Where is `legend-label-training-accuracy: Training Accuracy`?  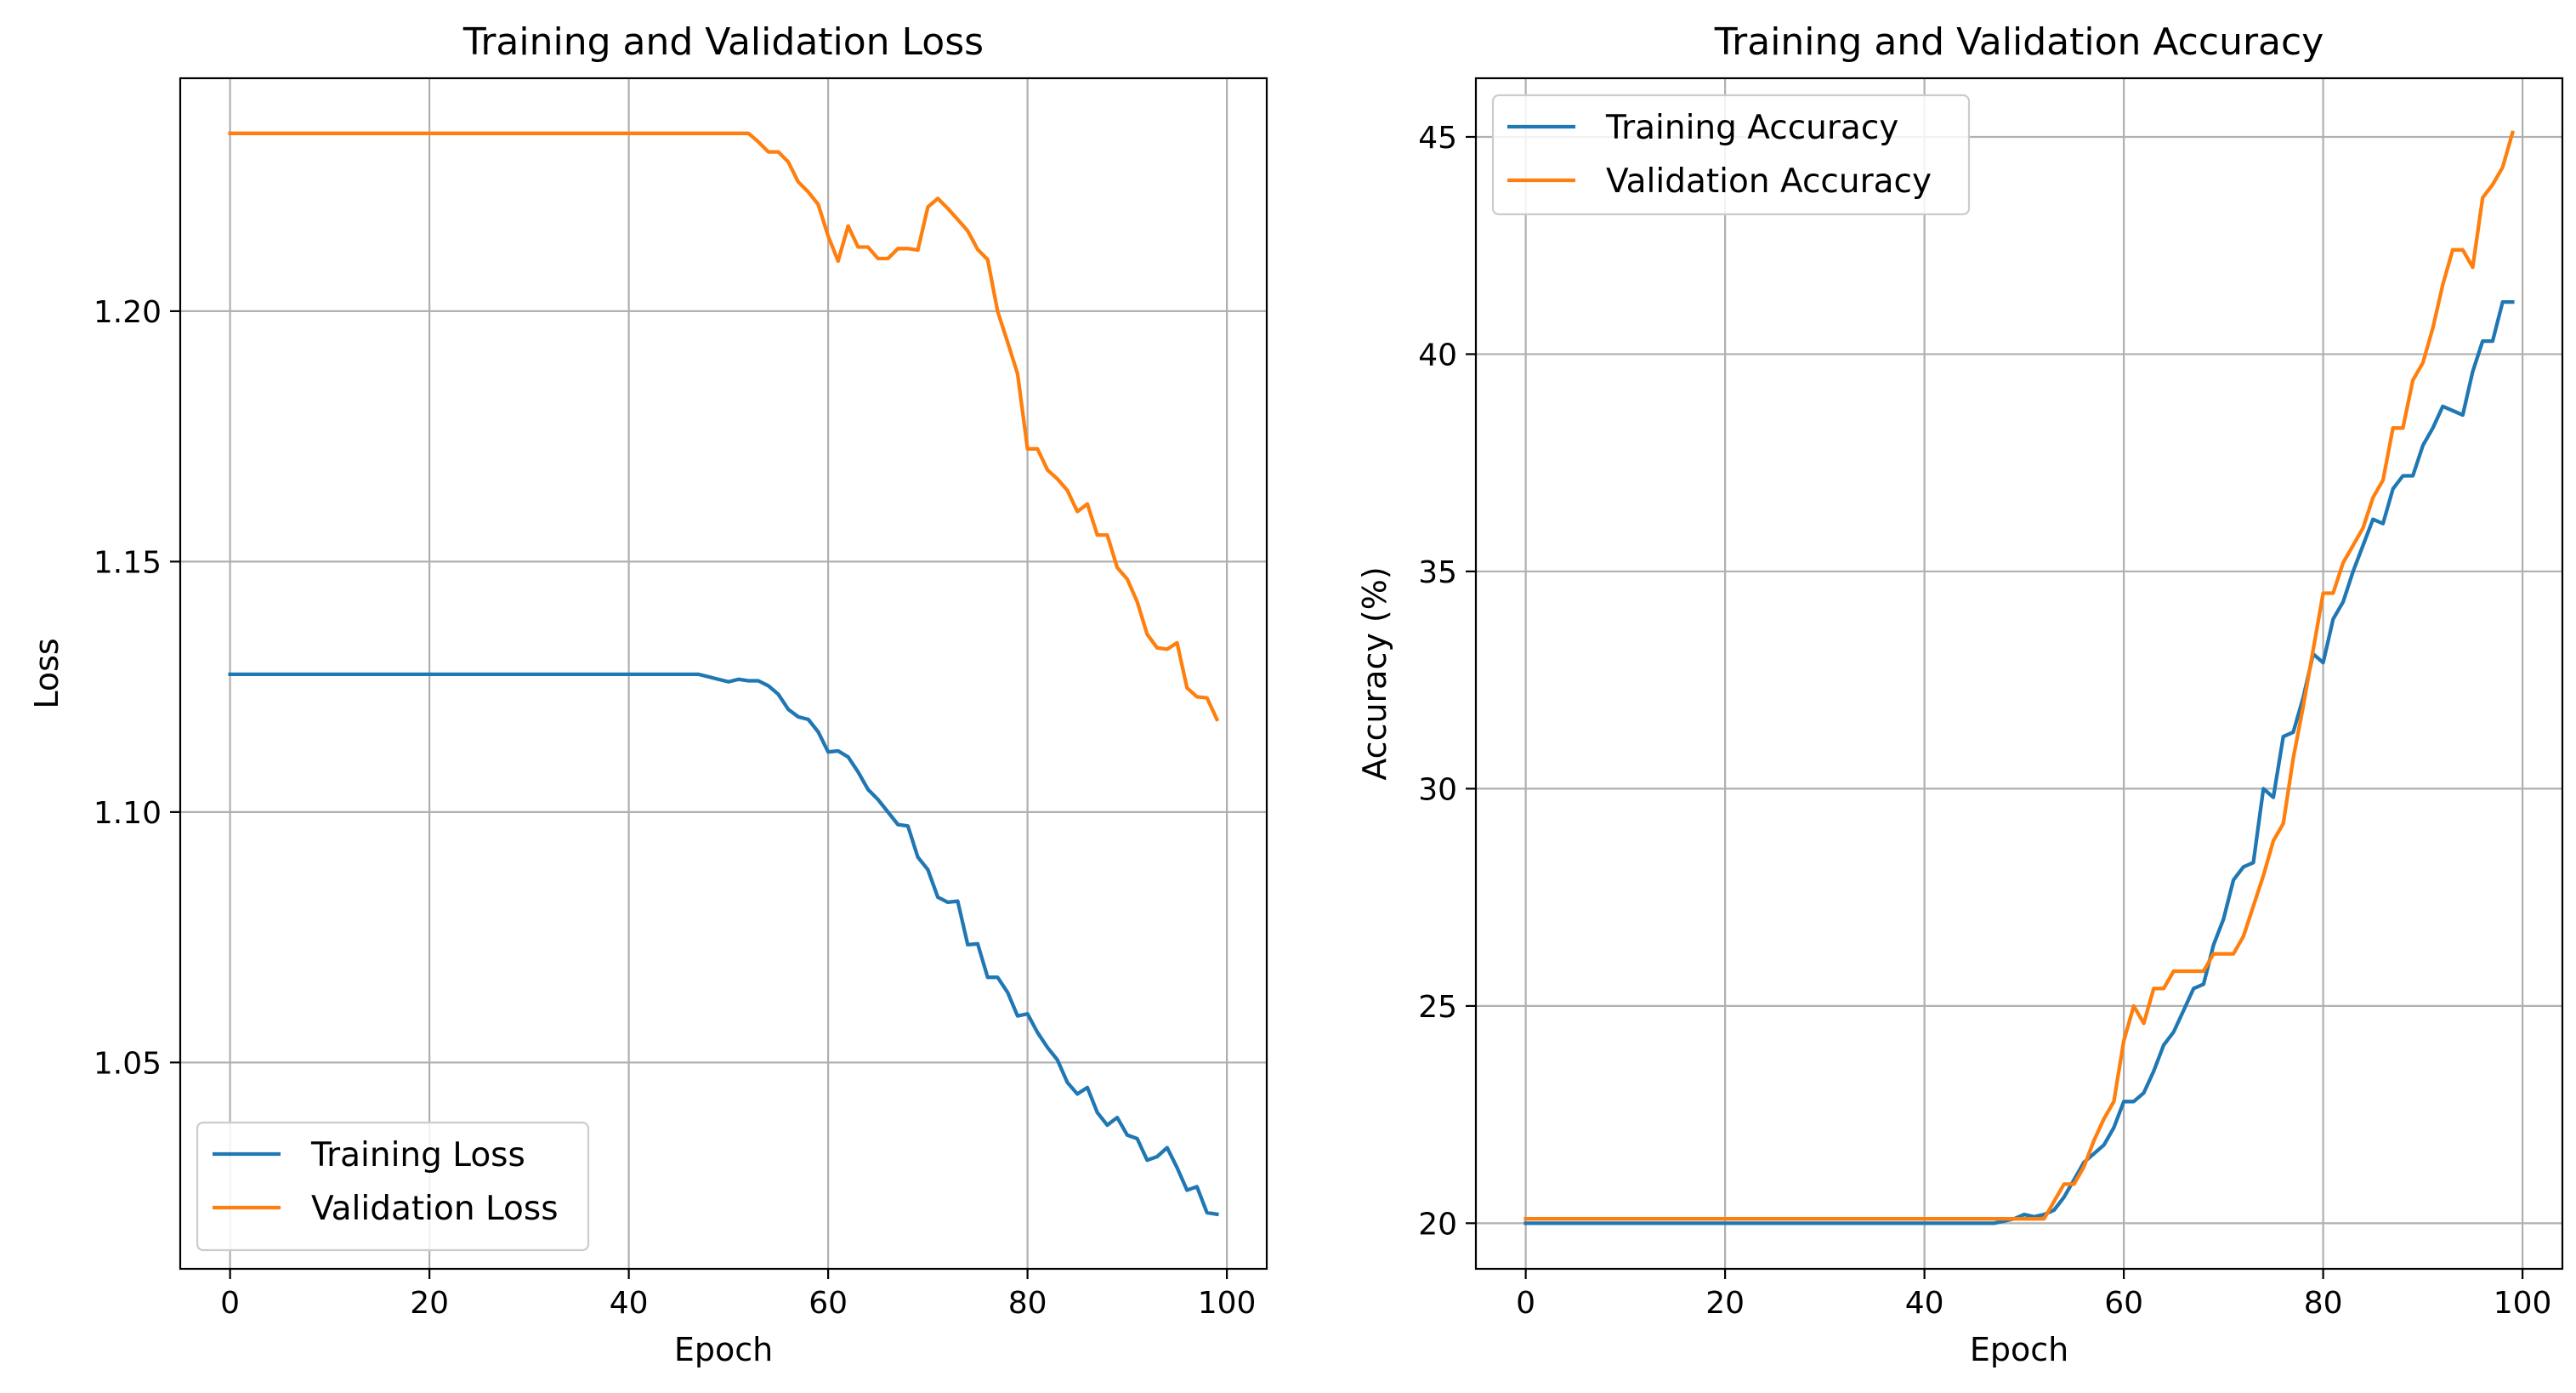
legend-label-training-accuracy: Training Accuracy is located at coordinates (1751, 128).